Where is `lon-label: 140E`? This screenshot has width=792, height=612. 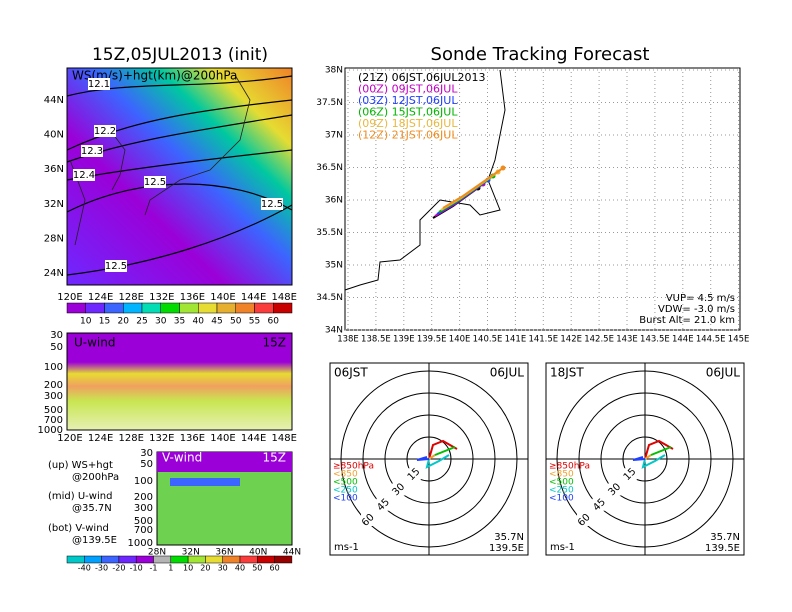 lon-label: 140E is located at coordinates (222, 297).